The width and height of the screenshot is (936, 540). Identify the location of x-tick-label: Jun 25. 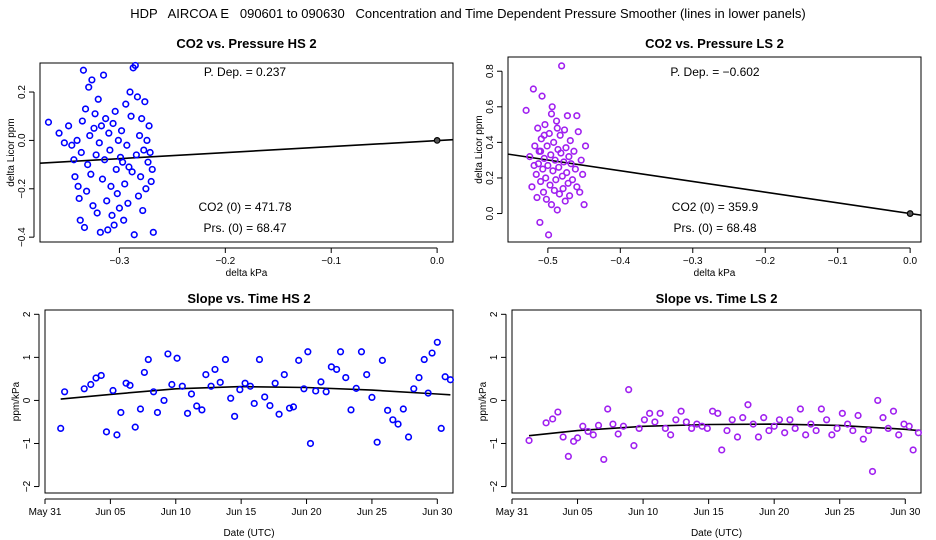
(840, 512).